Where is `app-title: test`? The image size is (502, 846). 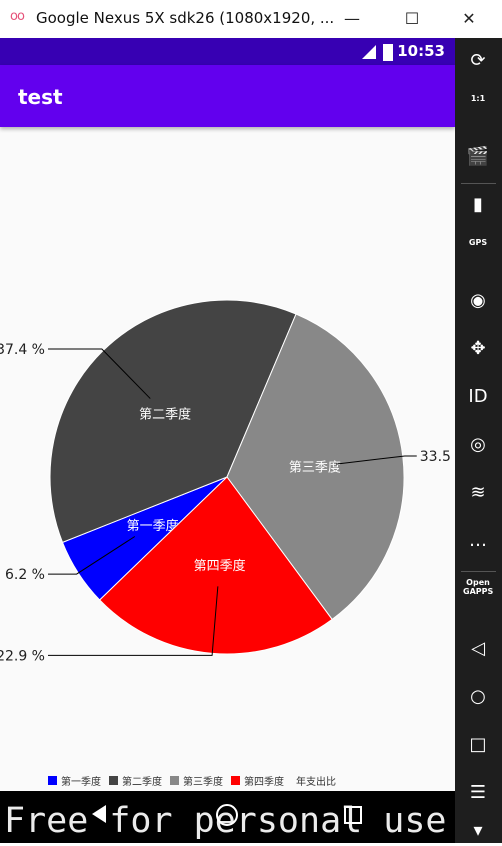
app-title: test is located at coordinates (40, 97).